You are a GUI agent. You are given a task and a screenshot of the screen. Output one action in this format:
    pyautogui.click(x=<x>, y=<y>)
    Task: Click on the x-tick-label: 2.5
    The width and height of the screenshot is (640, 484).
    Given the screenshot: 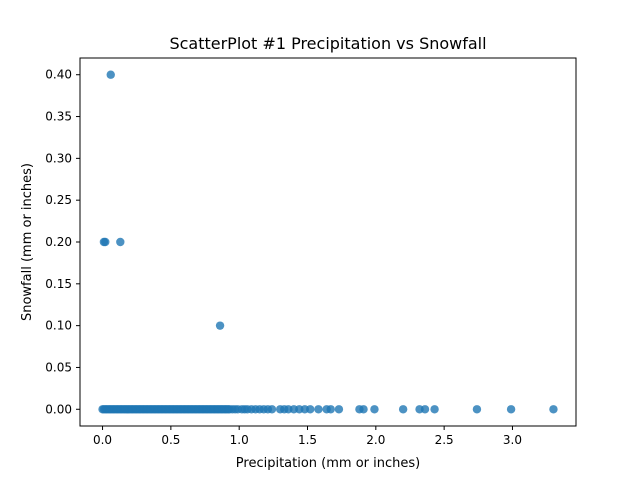 What is the action you would take?
    pyautogui.click(x=444, y=440)
    